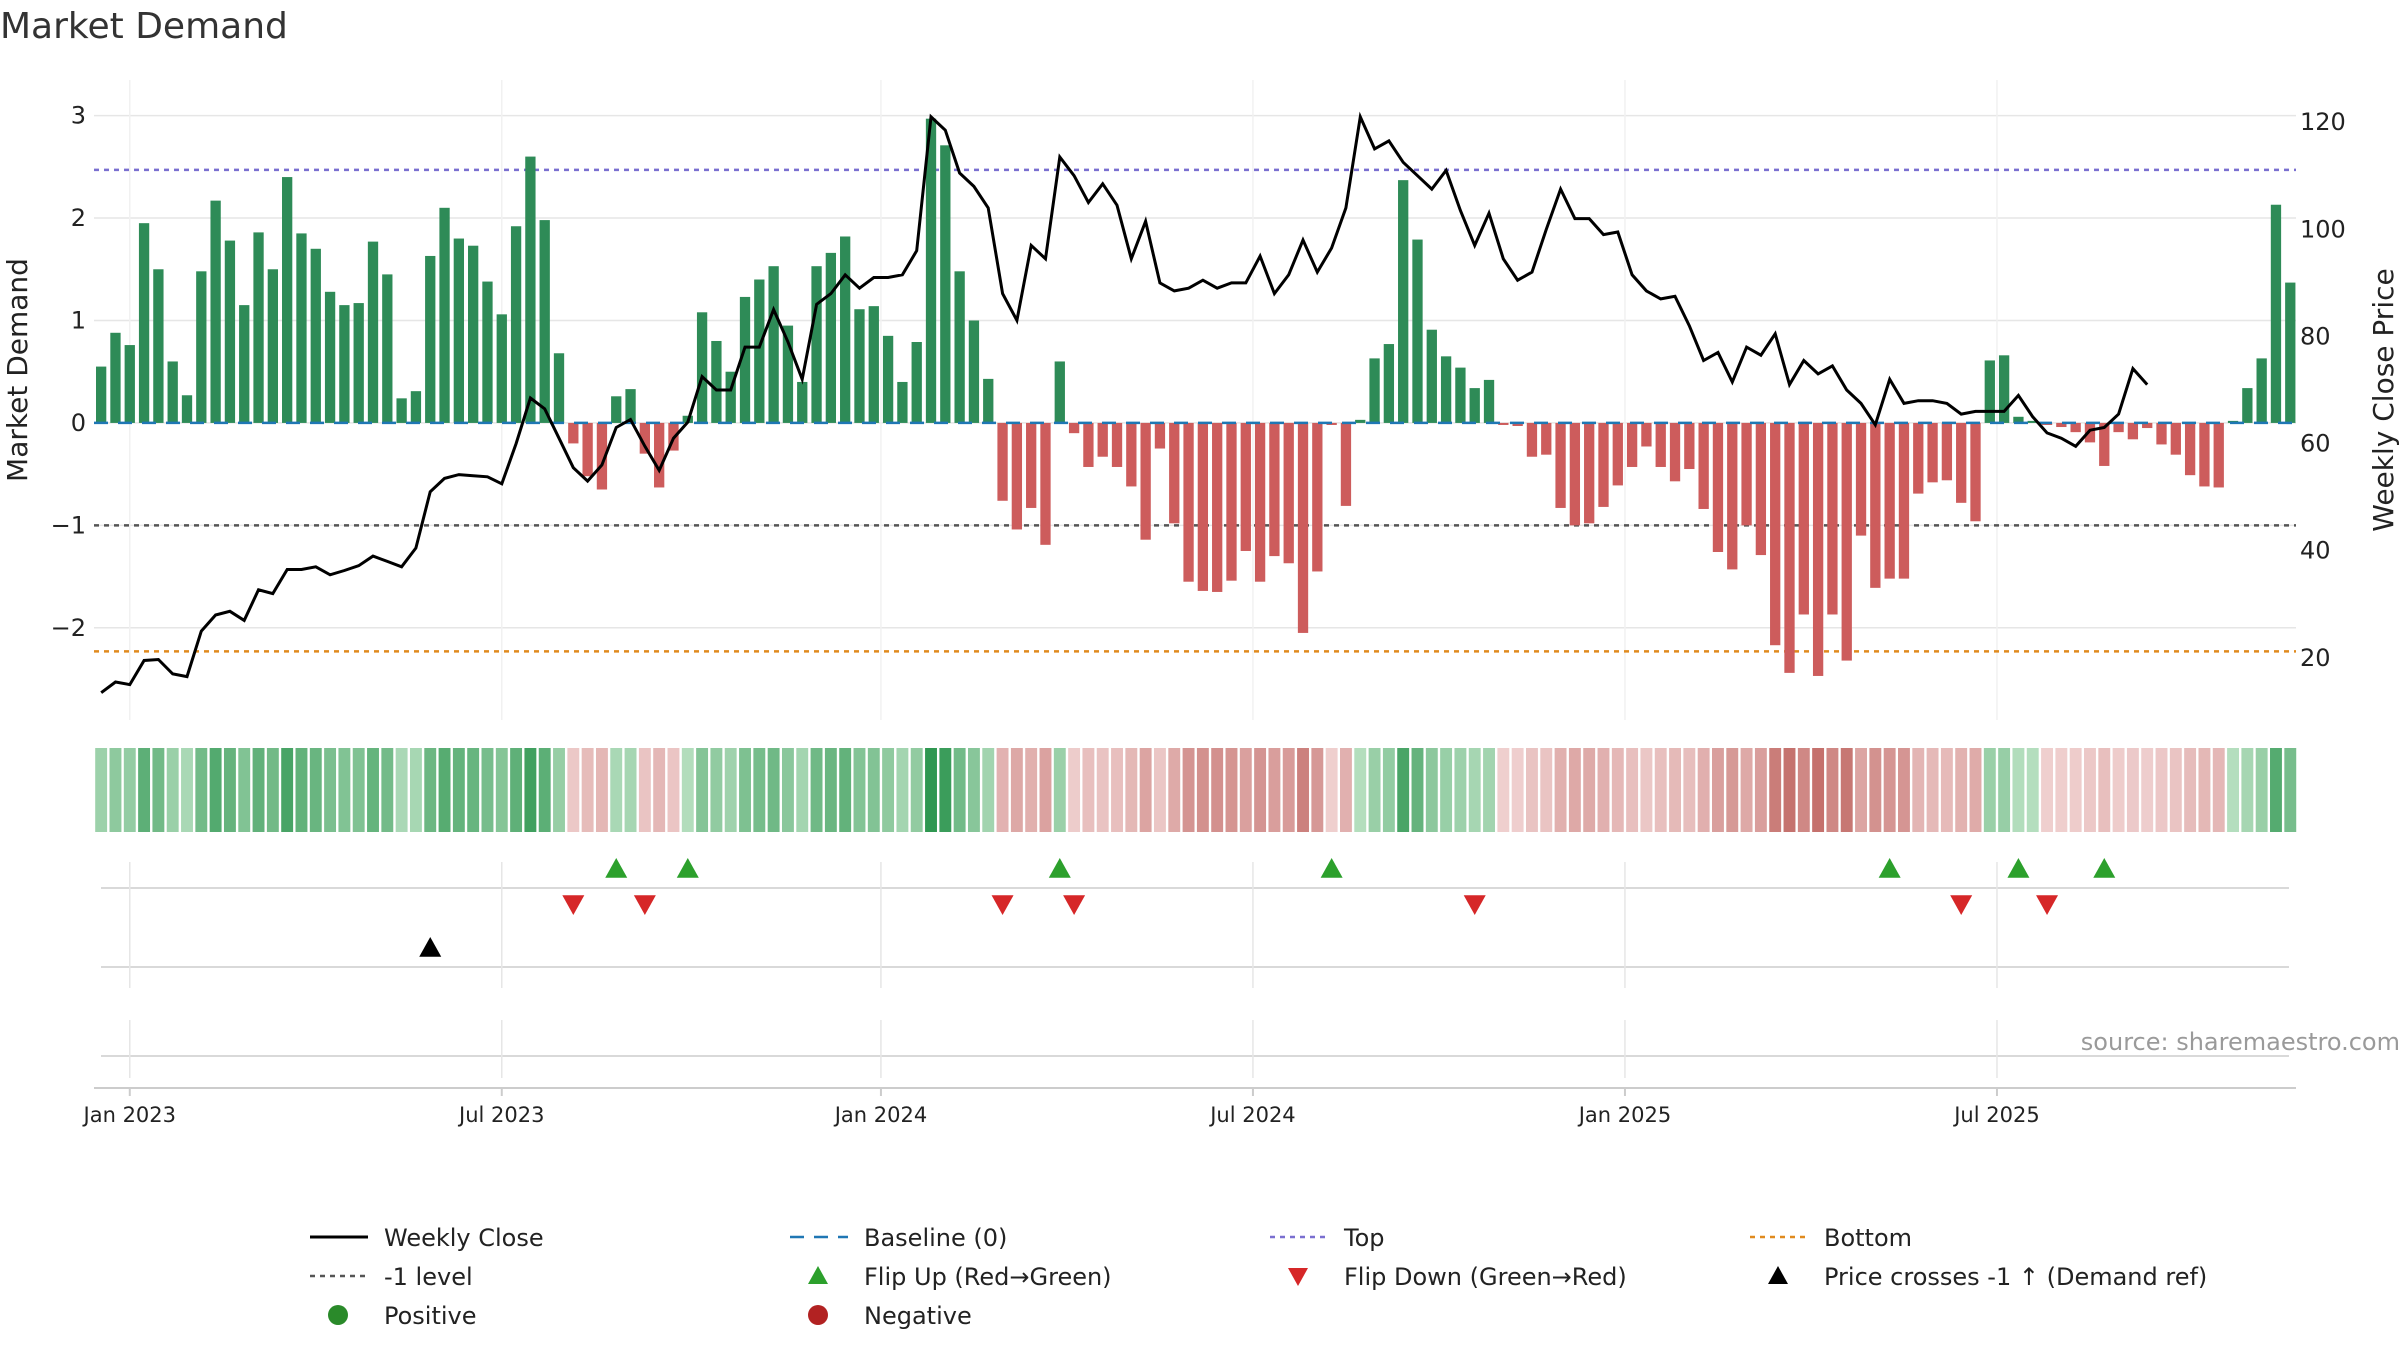 The width and height of the screenshot is (2400, 1350). I want to click on legend-item: Negative, so click(890, 1316).